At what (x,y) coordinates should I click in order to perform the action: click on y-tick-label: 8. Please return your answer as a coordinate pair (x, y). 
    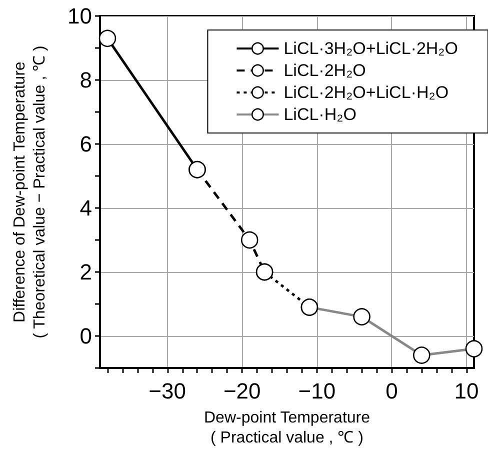
    Looking at the image, I should click on (86, 80).